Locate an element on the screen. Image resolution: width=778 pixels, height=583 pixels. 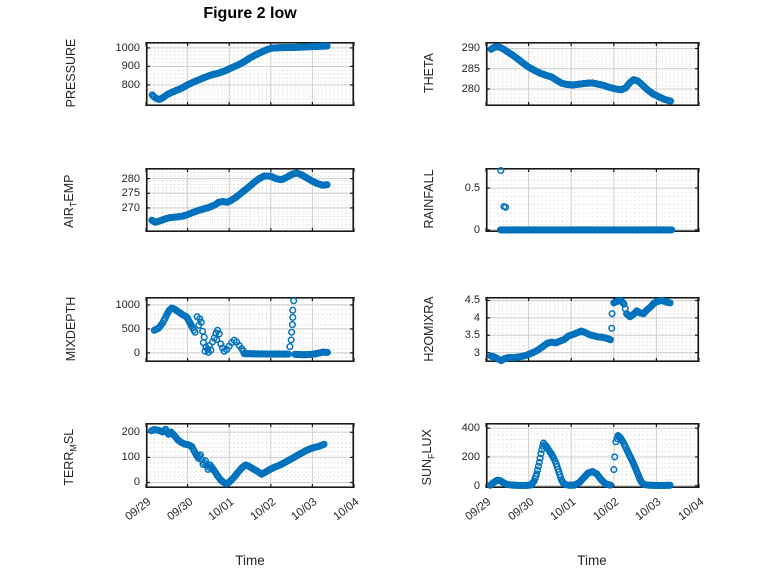
h2omixra-chart-canvas is located at coordinates (592, 330).